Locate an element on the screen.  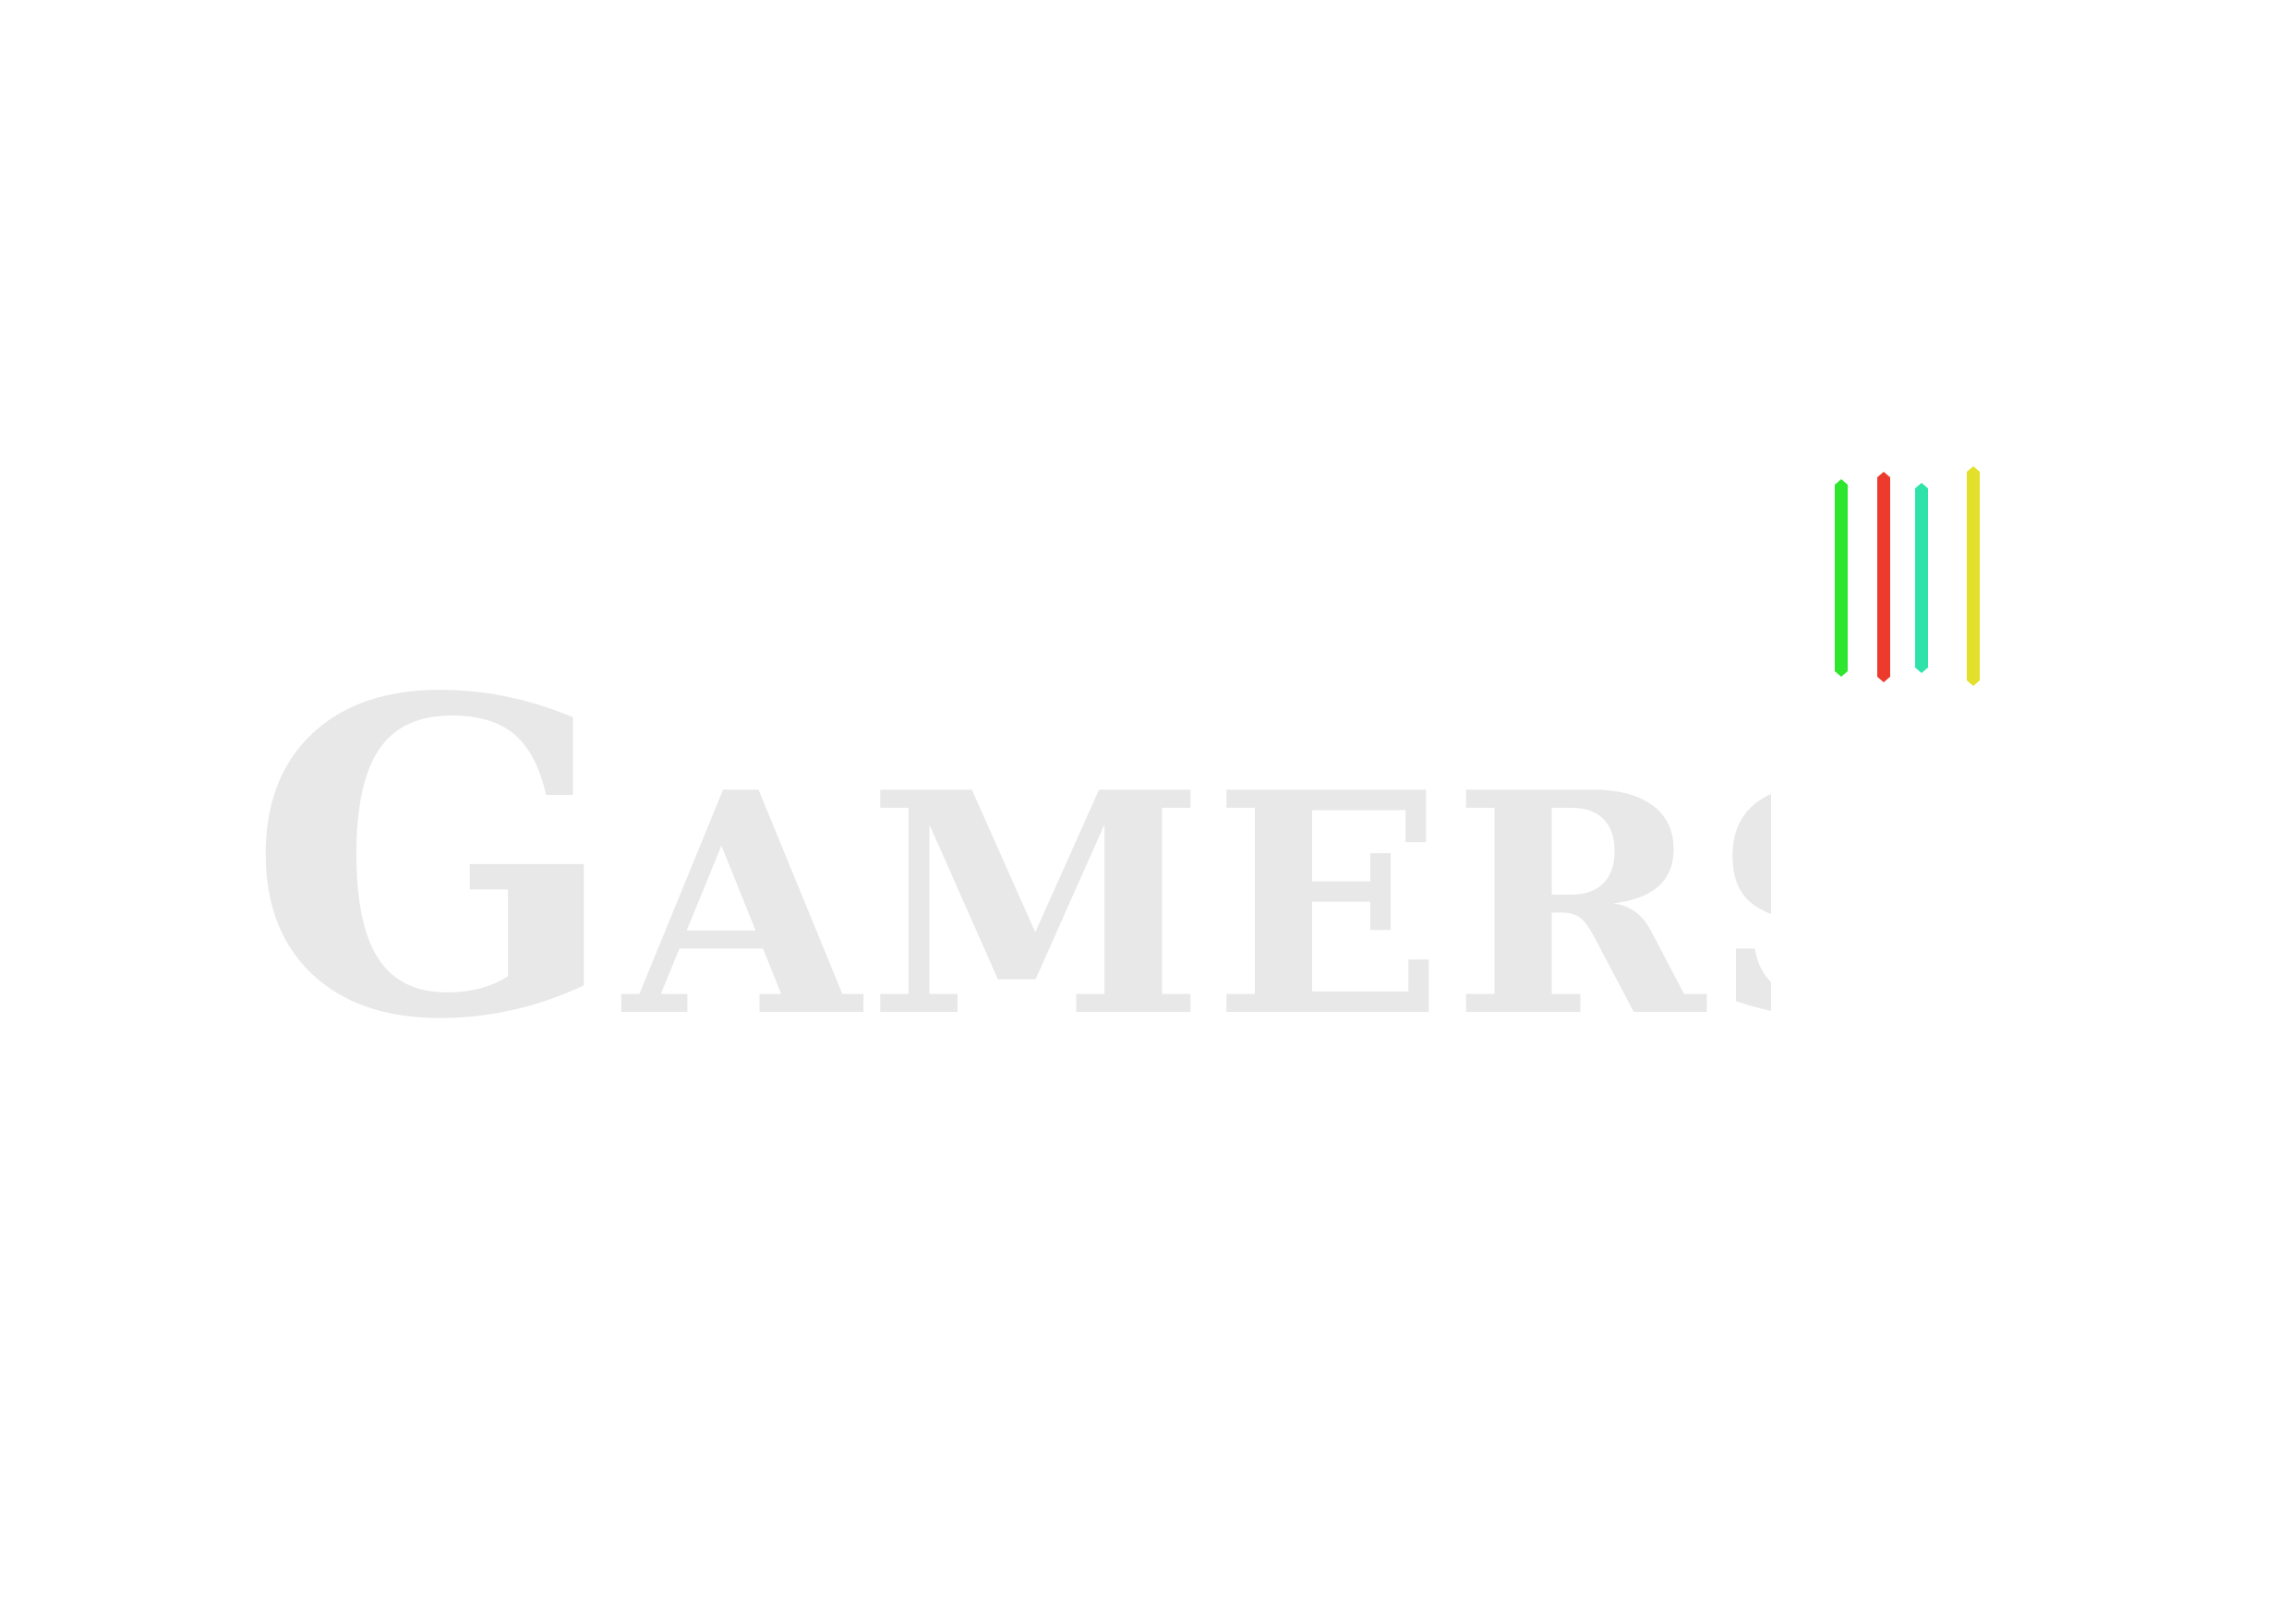
green-bar is located at coordinates (1841, 578).